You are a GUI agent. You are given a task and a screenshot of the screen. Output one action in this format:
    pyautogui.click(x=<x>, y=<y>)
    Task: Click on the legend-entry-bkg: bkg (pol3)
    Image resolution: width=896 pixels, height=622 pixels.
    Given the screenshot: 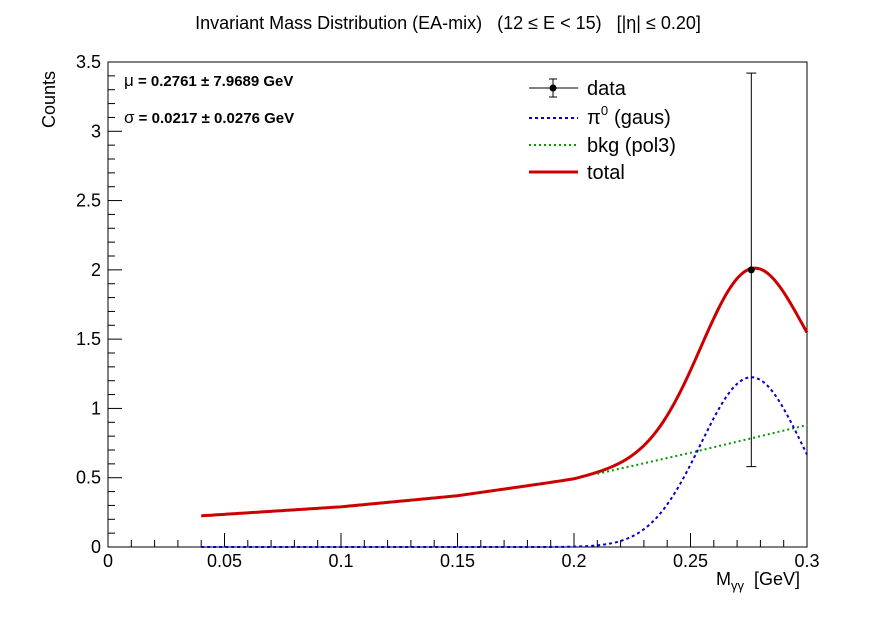 What is the action you would take?
    pyautogui.click(x=602, y=146)
    